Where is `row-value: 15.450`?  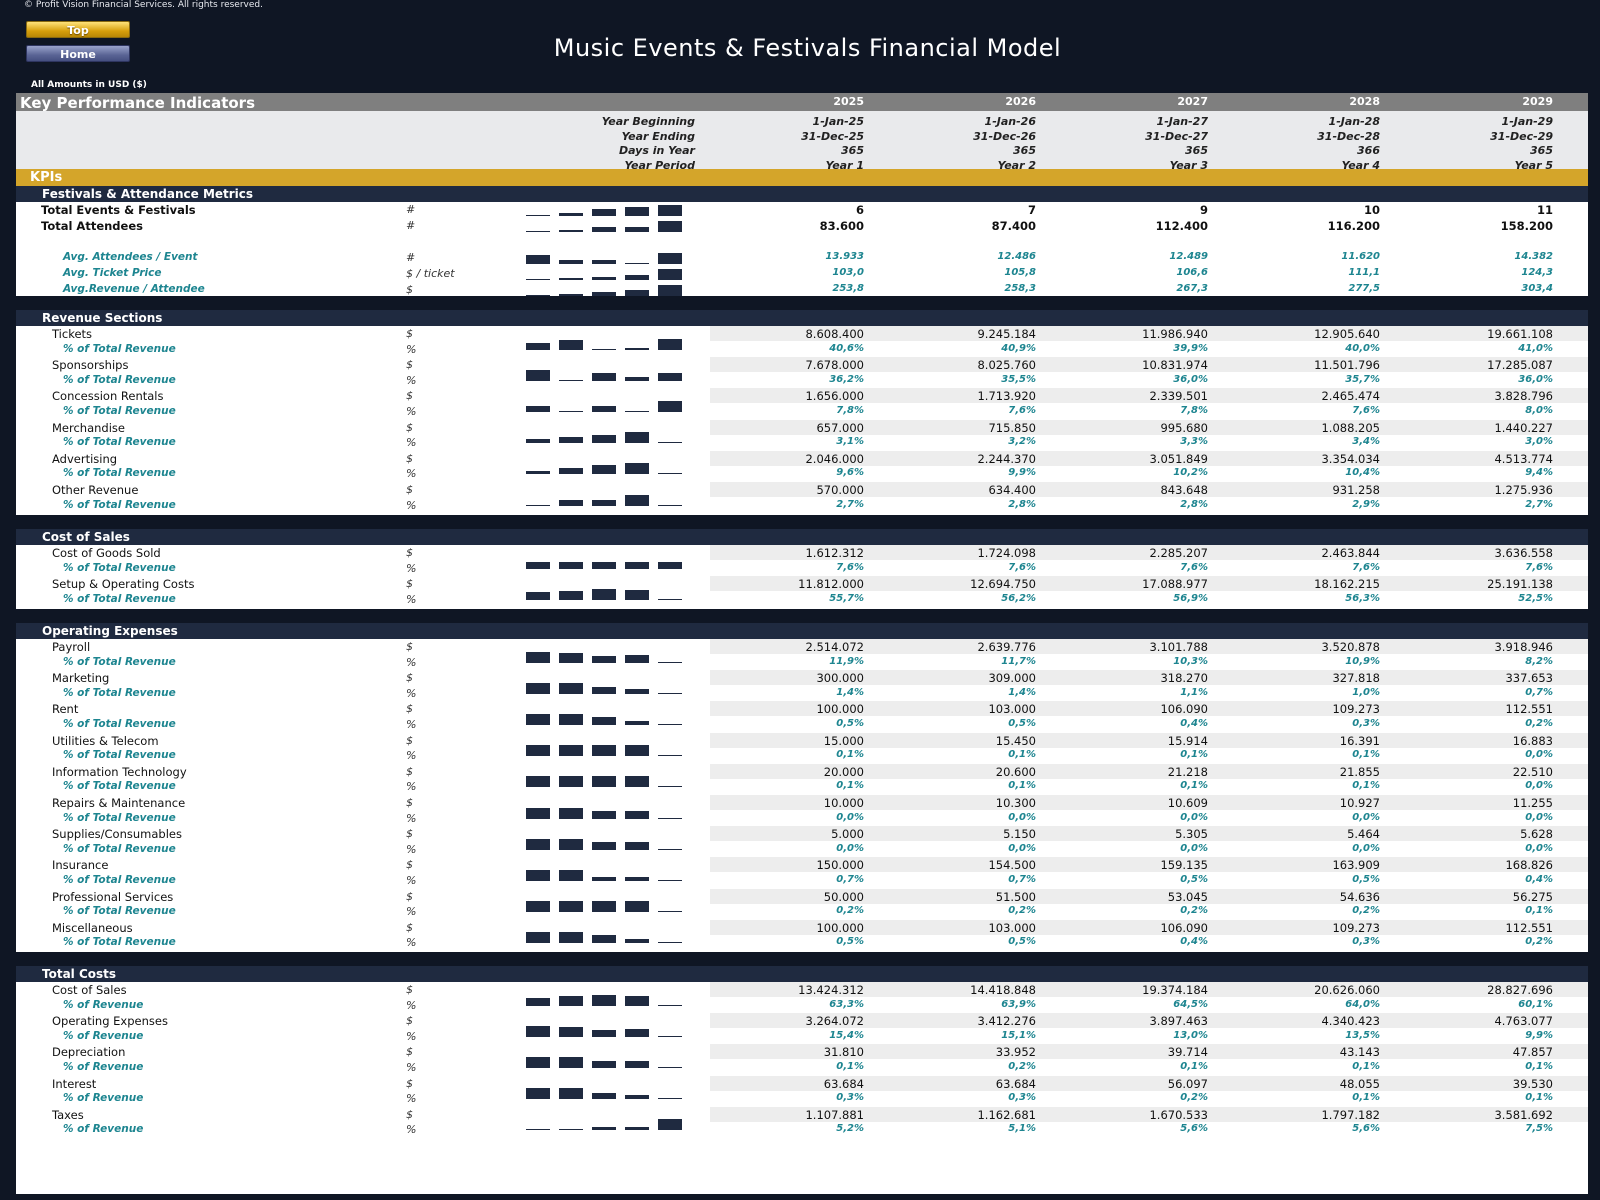
row-value: 15.450 is located at coordinates (1015, 740).